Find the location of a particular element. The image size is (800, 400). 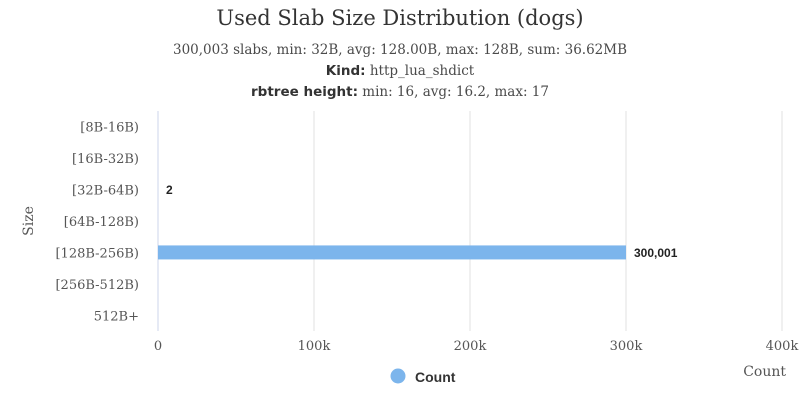

bars is located at coordinates (392, 221).